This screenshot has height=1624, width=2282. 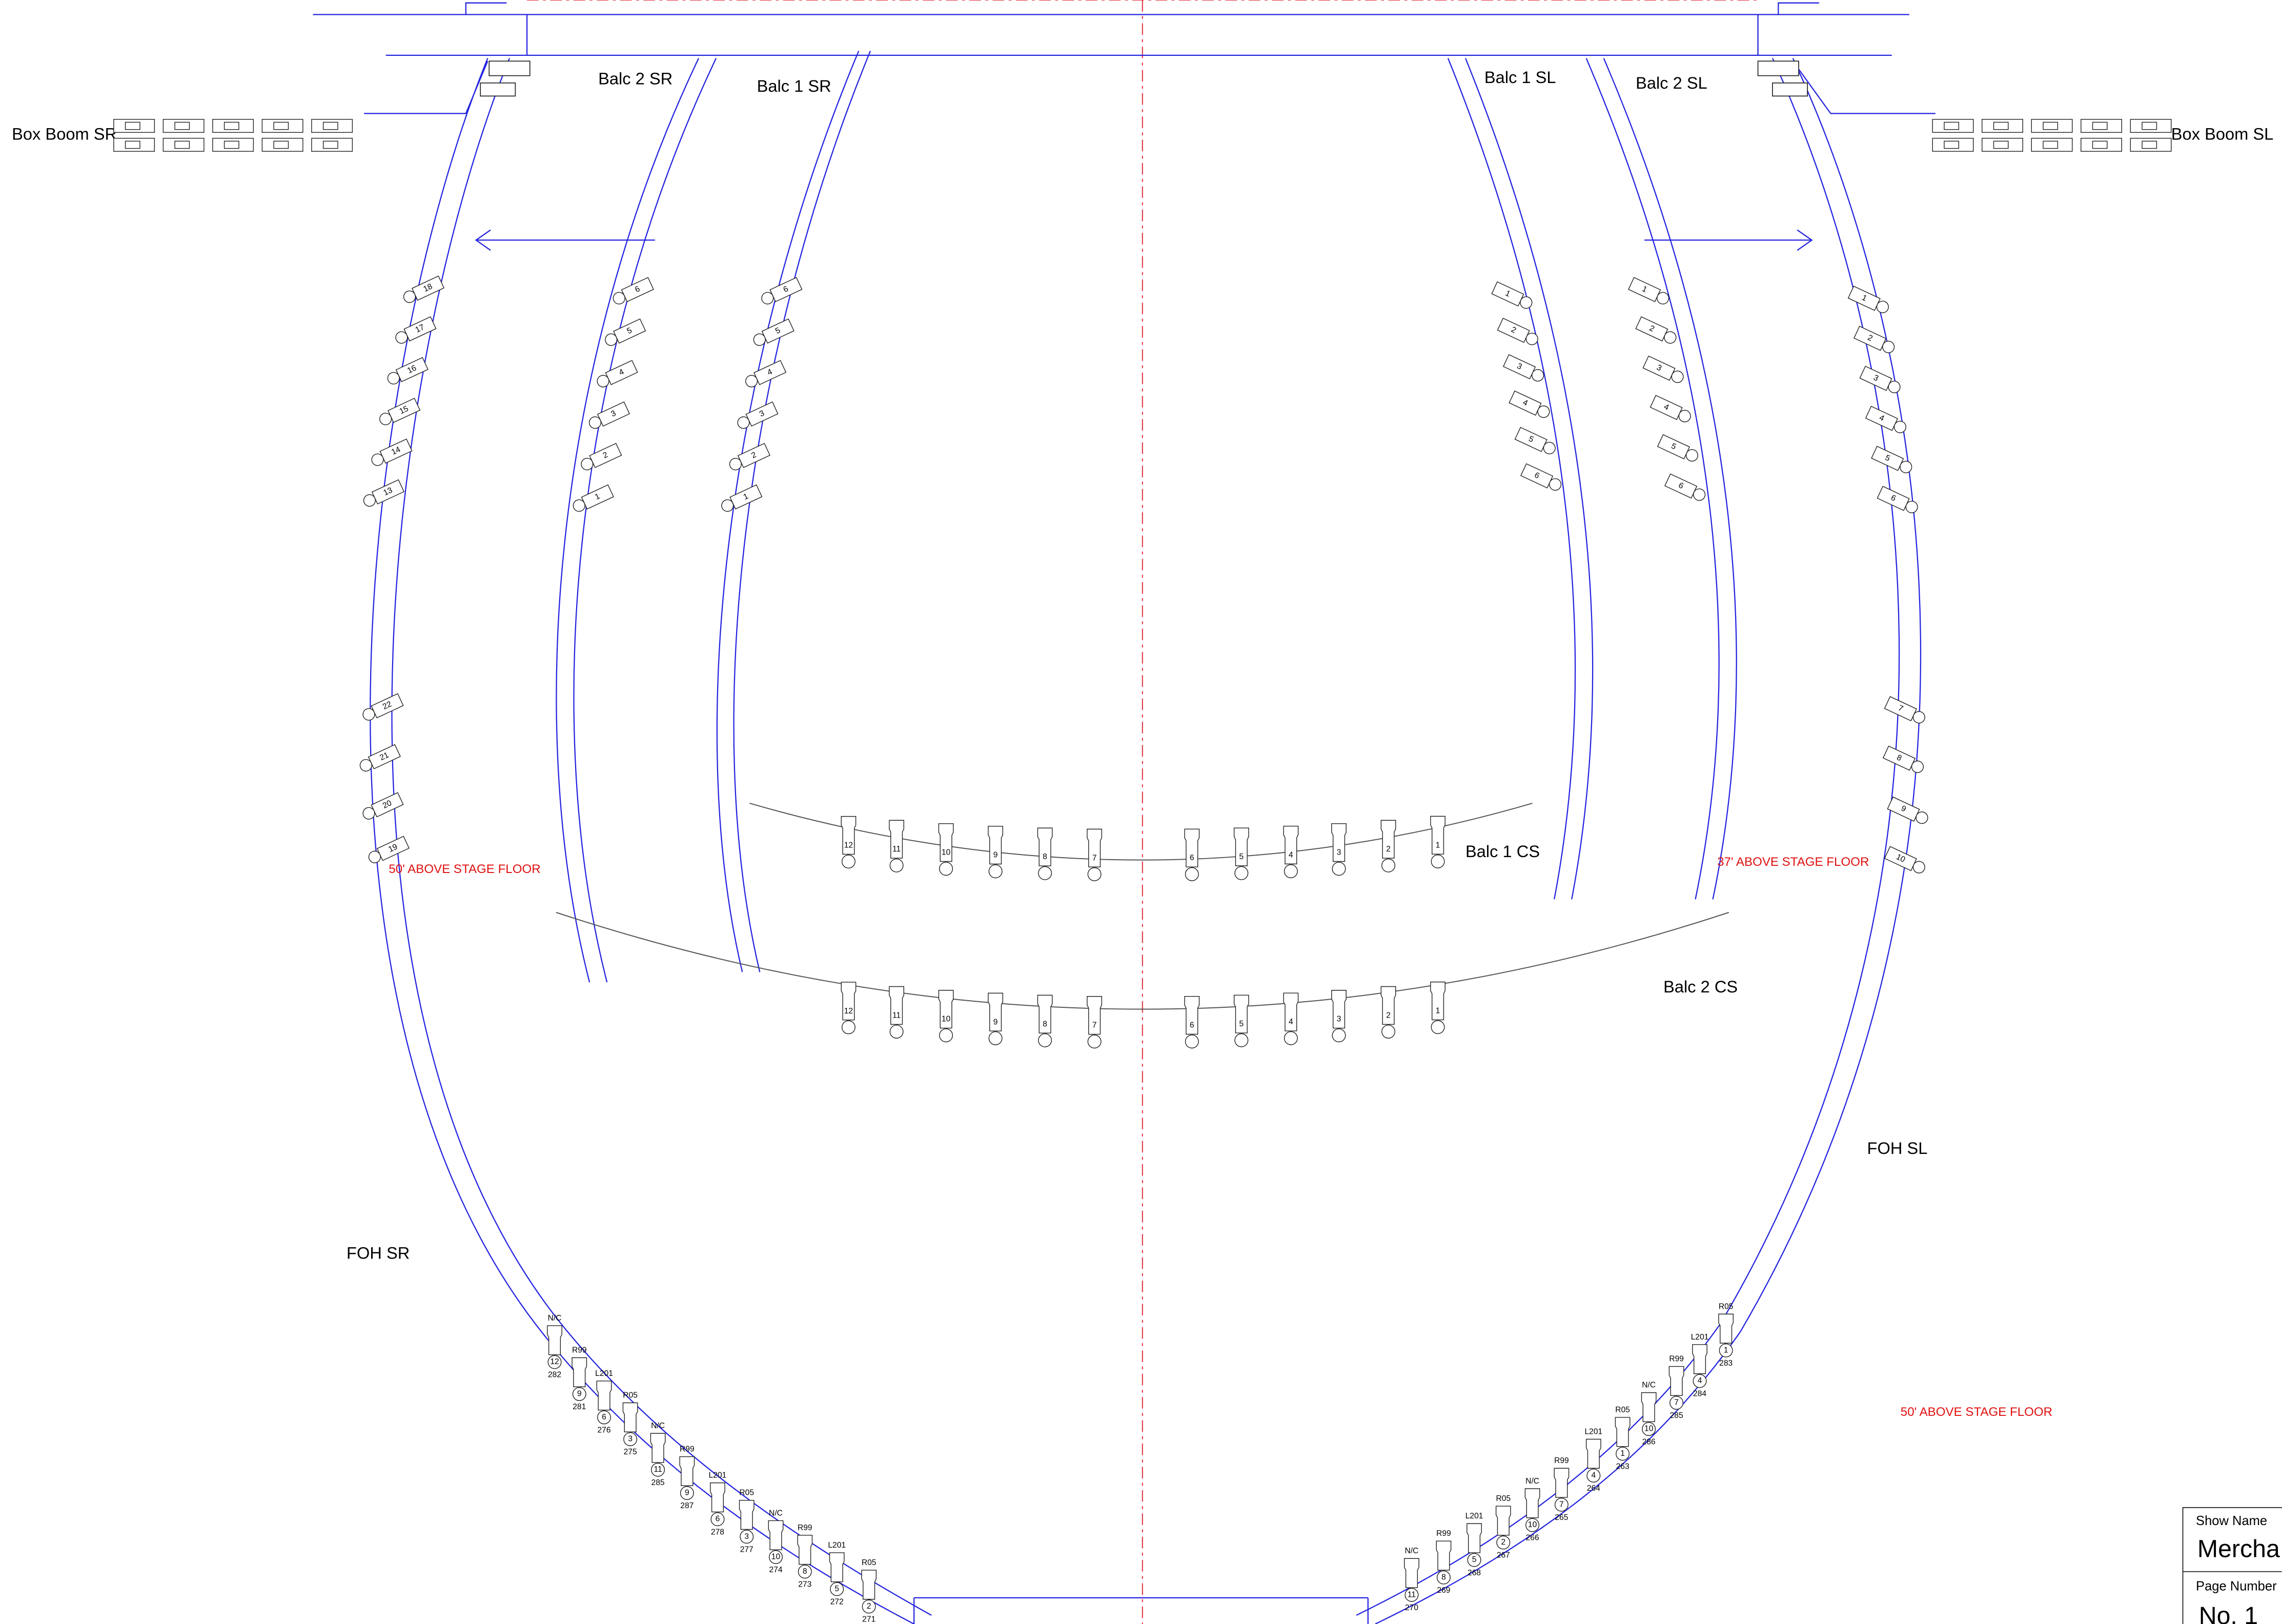 I want to click on circuit-number: 266, so click(x=1532, y=1538).